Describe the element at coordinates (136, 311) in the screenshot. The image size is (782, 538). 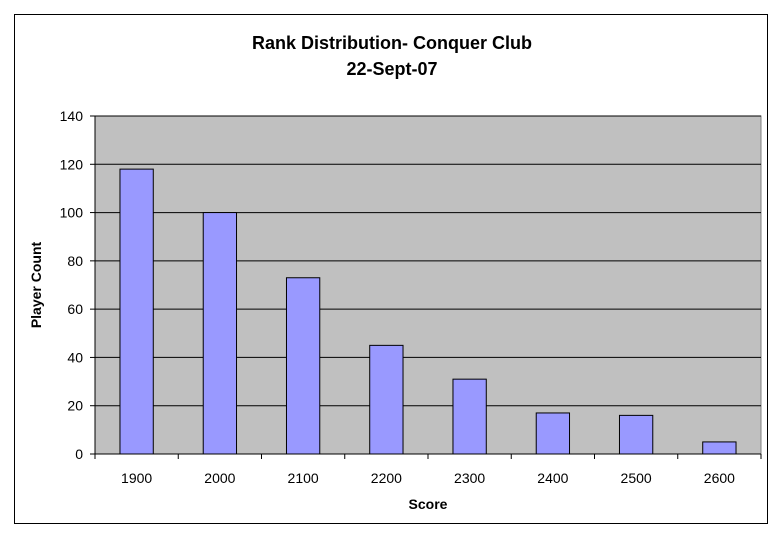
I see `bar-1900` at that location.